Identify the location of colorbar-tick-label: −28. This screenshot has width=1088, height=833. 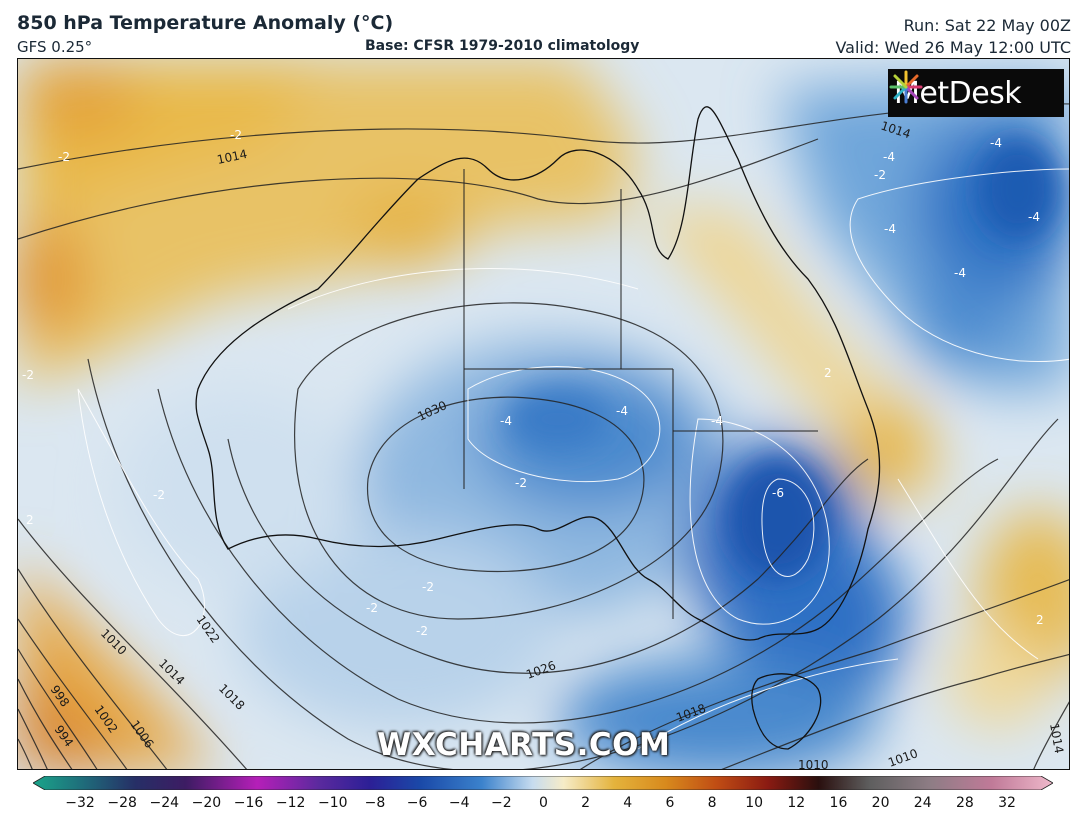
(122, 803).